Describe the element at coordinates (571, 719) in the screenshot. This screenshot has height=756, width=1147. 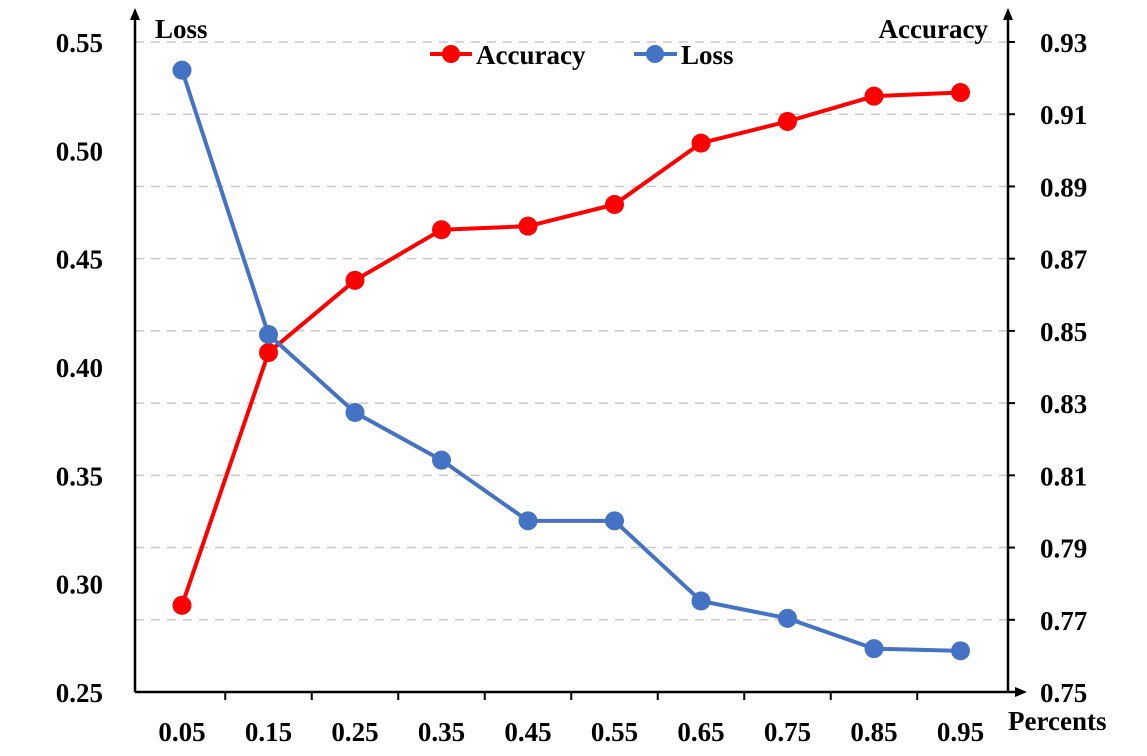
I see `x-axis-tick-labels: 0.05 0.15 0.25 0.35 0.45 0.55 0.65 0.75 0.85 0.95` at that location.